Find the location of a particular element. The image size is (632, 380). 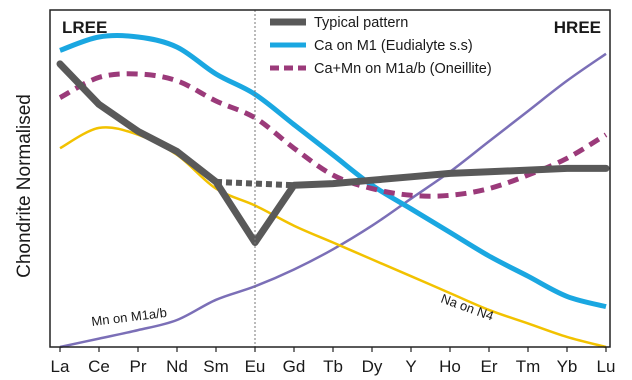

x-axis-tick-labels: La Ce Pr Nd Sm Eu Gd Tb Dy Y Ho Er Tm Yb Lu is located at coordinates (333, 366).